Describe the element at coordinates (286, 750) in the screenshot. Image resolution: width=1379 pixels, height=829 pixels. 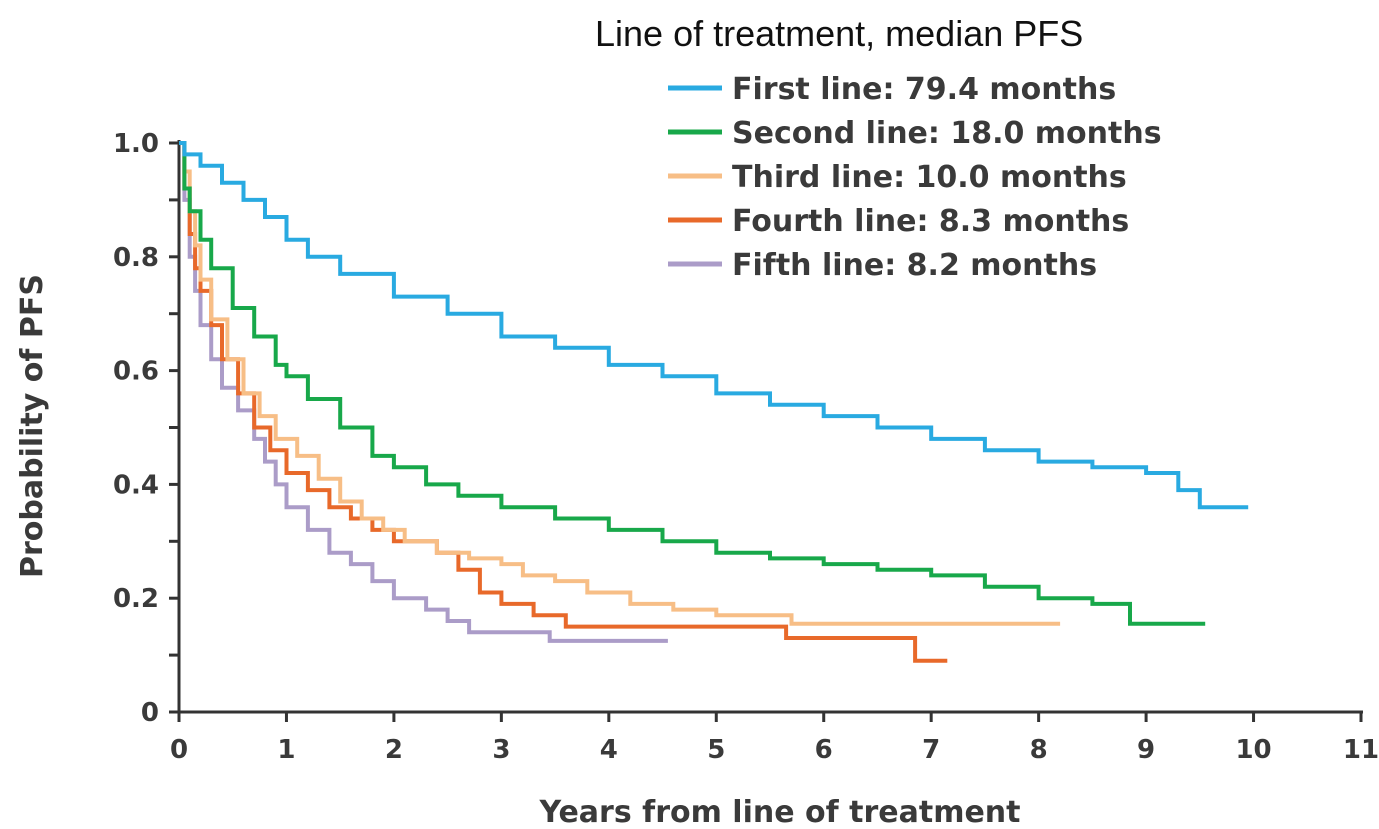
I see `x-tick-label: 1` at that location.